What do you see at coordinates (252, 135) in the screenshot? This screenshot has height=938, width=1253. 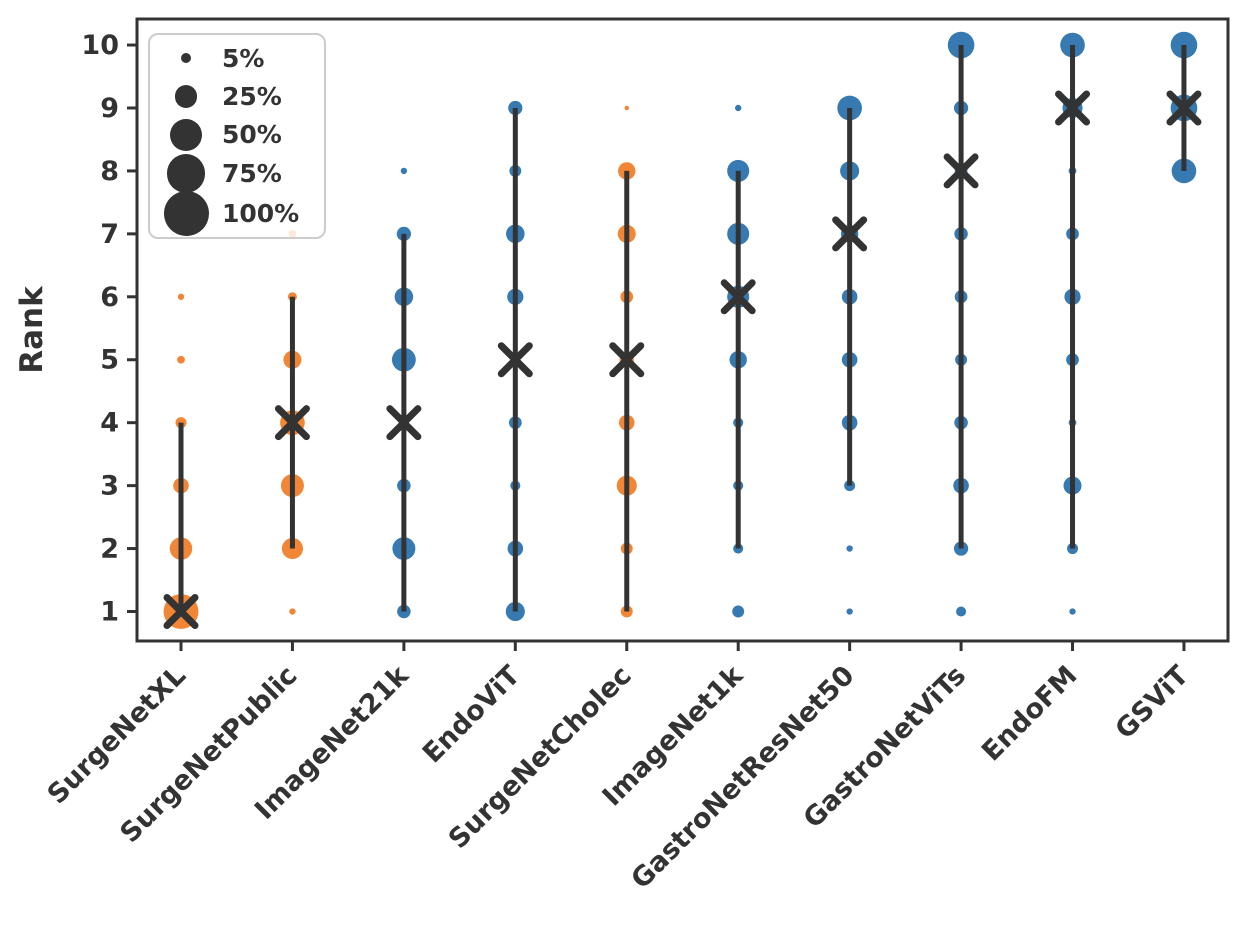 I see `legend-label: 50%` at bounding box center [252, 135].